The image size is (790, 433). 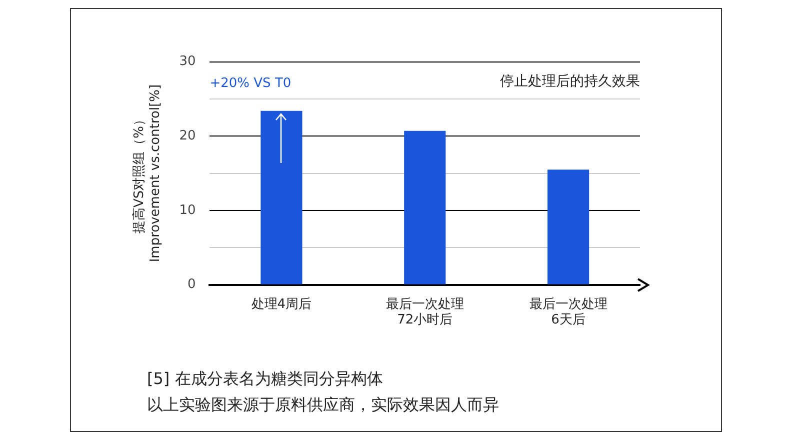 I want to click on text: [5] 在成分表名为糖类同分异构体, so click(x=265, y=379).